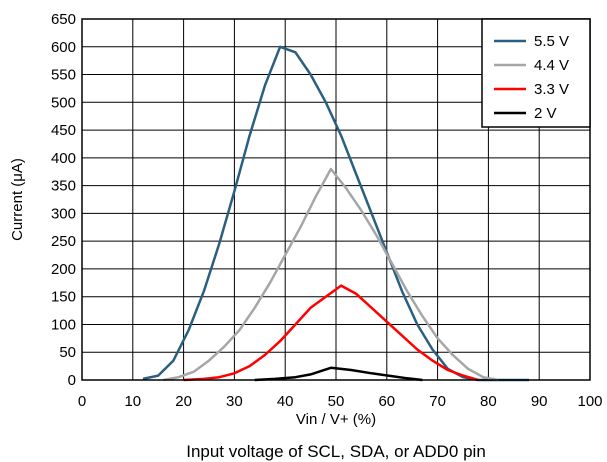  I want to click on y-tick-labels: 0 50 100 150 200 250 300 350 400 450 500 550 600 650, so click(63, 200).